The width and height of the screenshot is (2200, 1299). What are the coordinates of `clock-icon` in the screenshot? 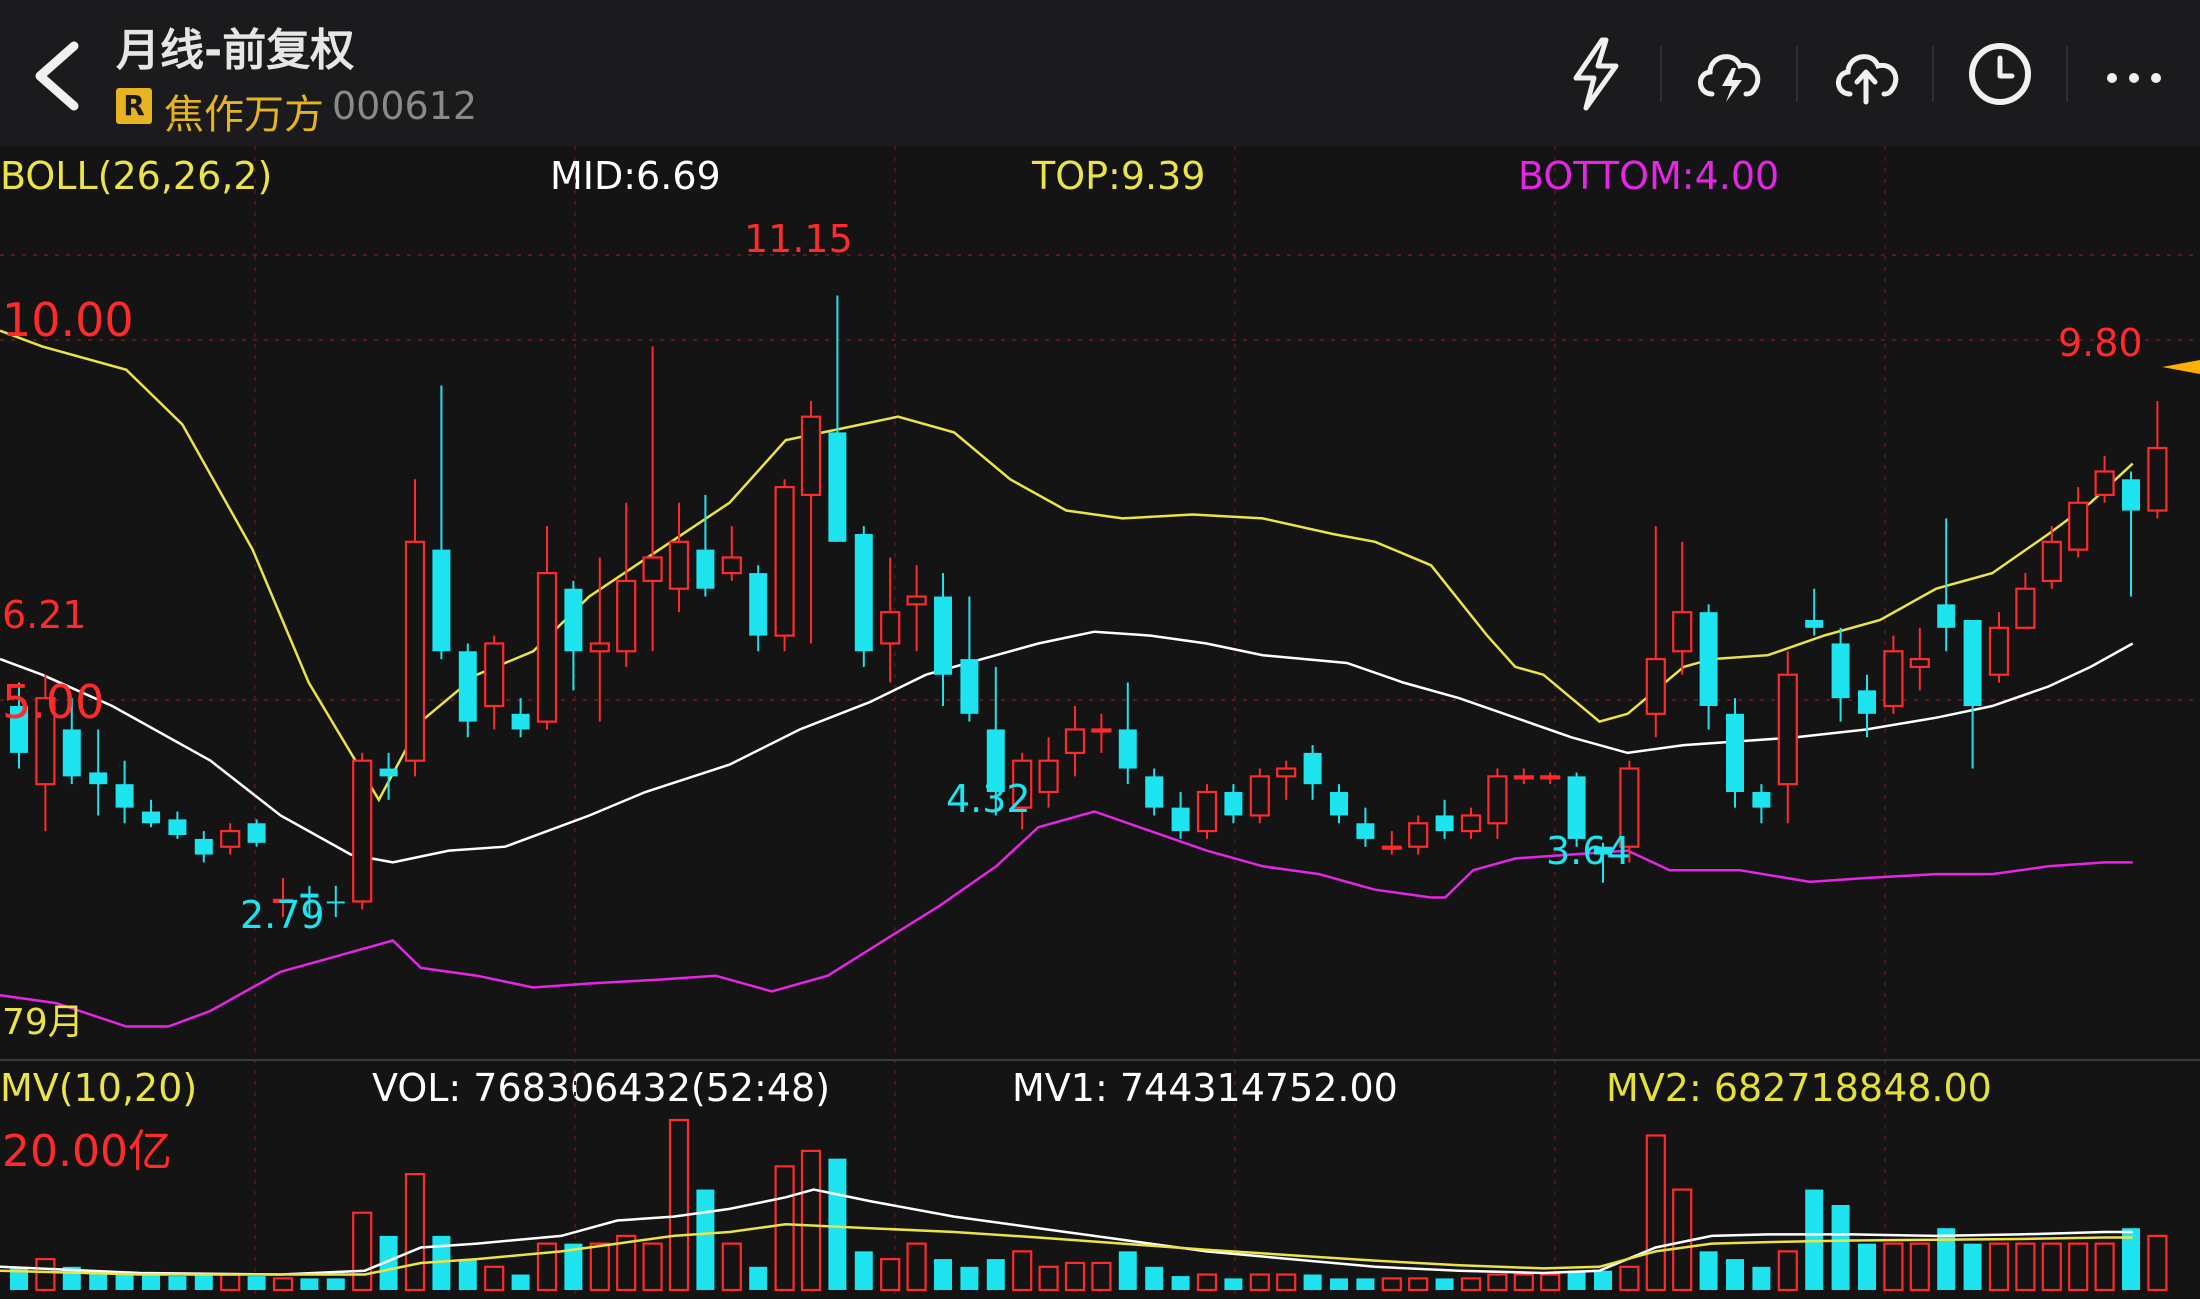 It's located at (2000, 74).